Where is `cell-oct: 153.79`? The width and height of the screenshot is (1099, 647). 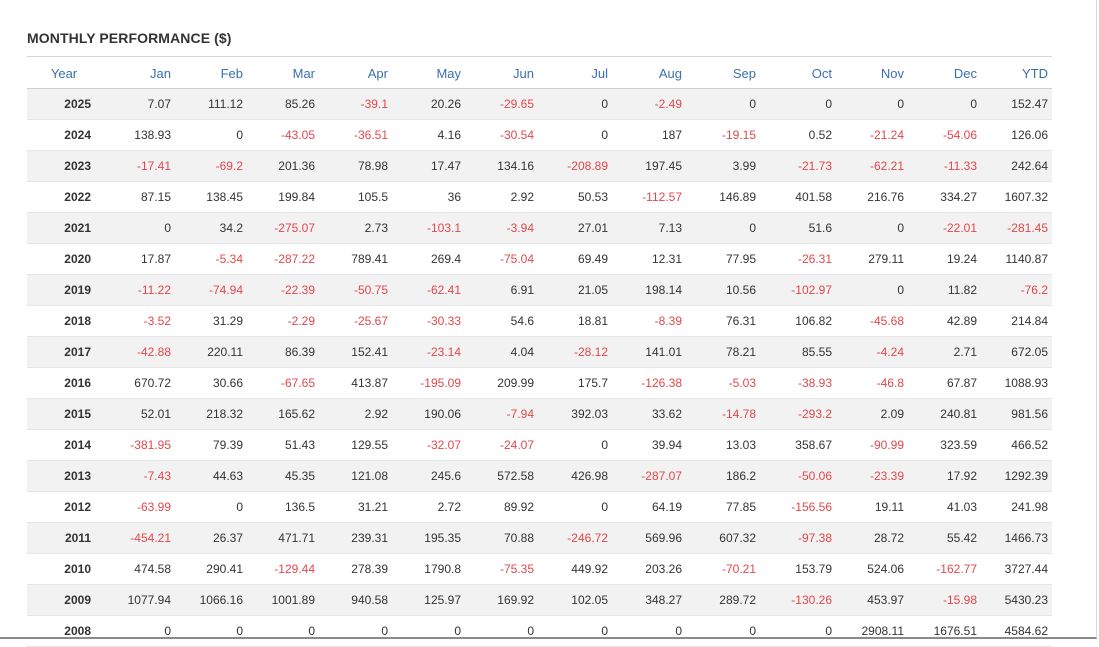 cell-oct: 153.79 is located at coordinates (798, 569).